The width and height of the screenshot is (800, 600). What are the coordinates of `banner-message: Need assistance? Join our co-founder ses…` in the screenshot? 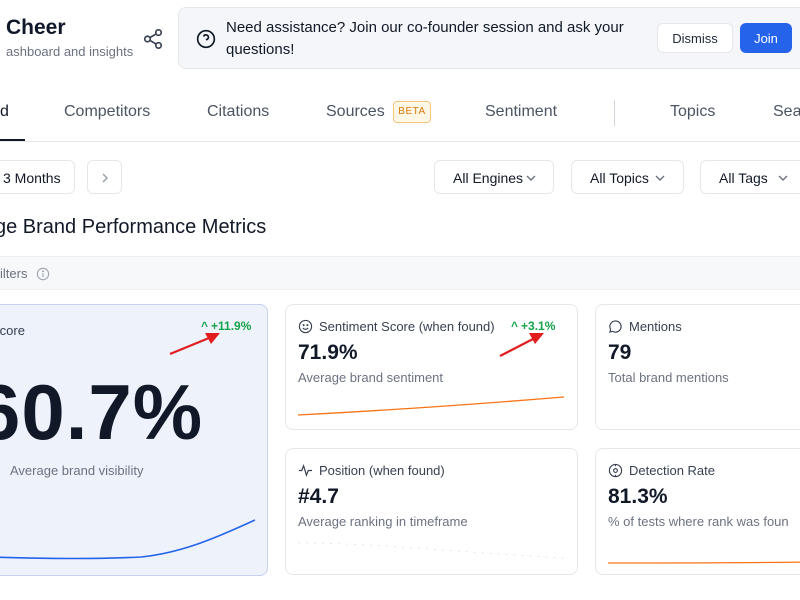 It's located at (425, 38).